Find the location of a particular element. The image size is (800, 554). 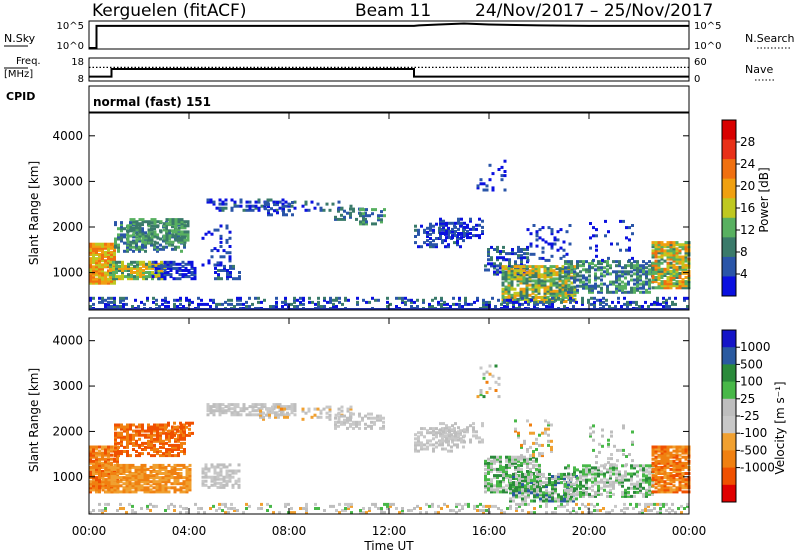

nsky-panel: N.Sky 10^5 10^0 10^5 10^0 N.Search is located at coordinates (399, 36).